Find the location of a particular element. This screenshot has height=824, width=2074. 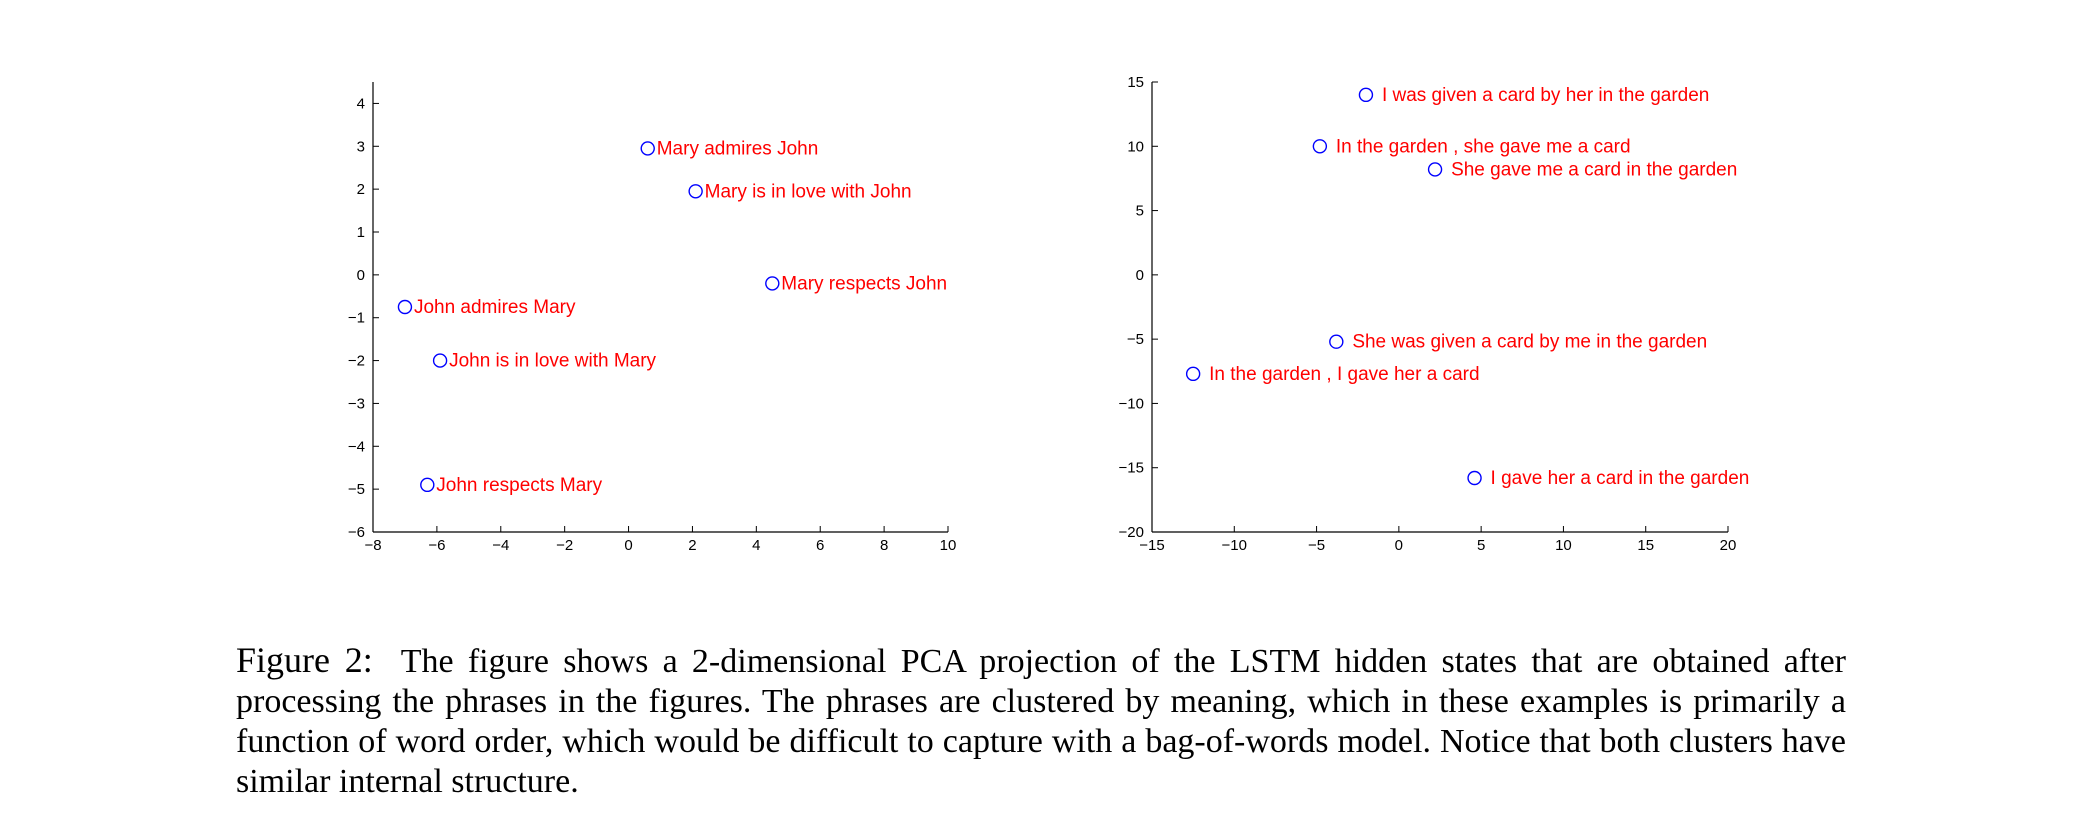

y-tick-label: 2 is located at coordinates (361, 189).